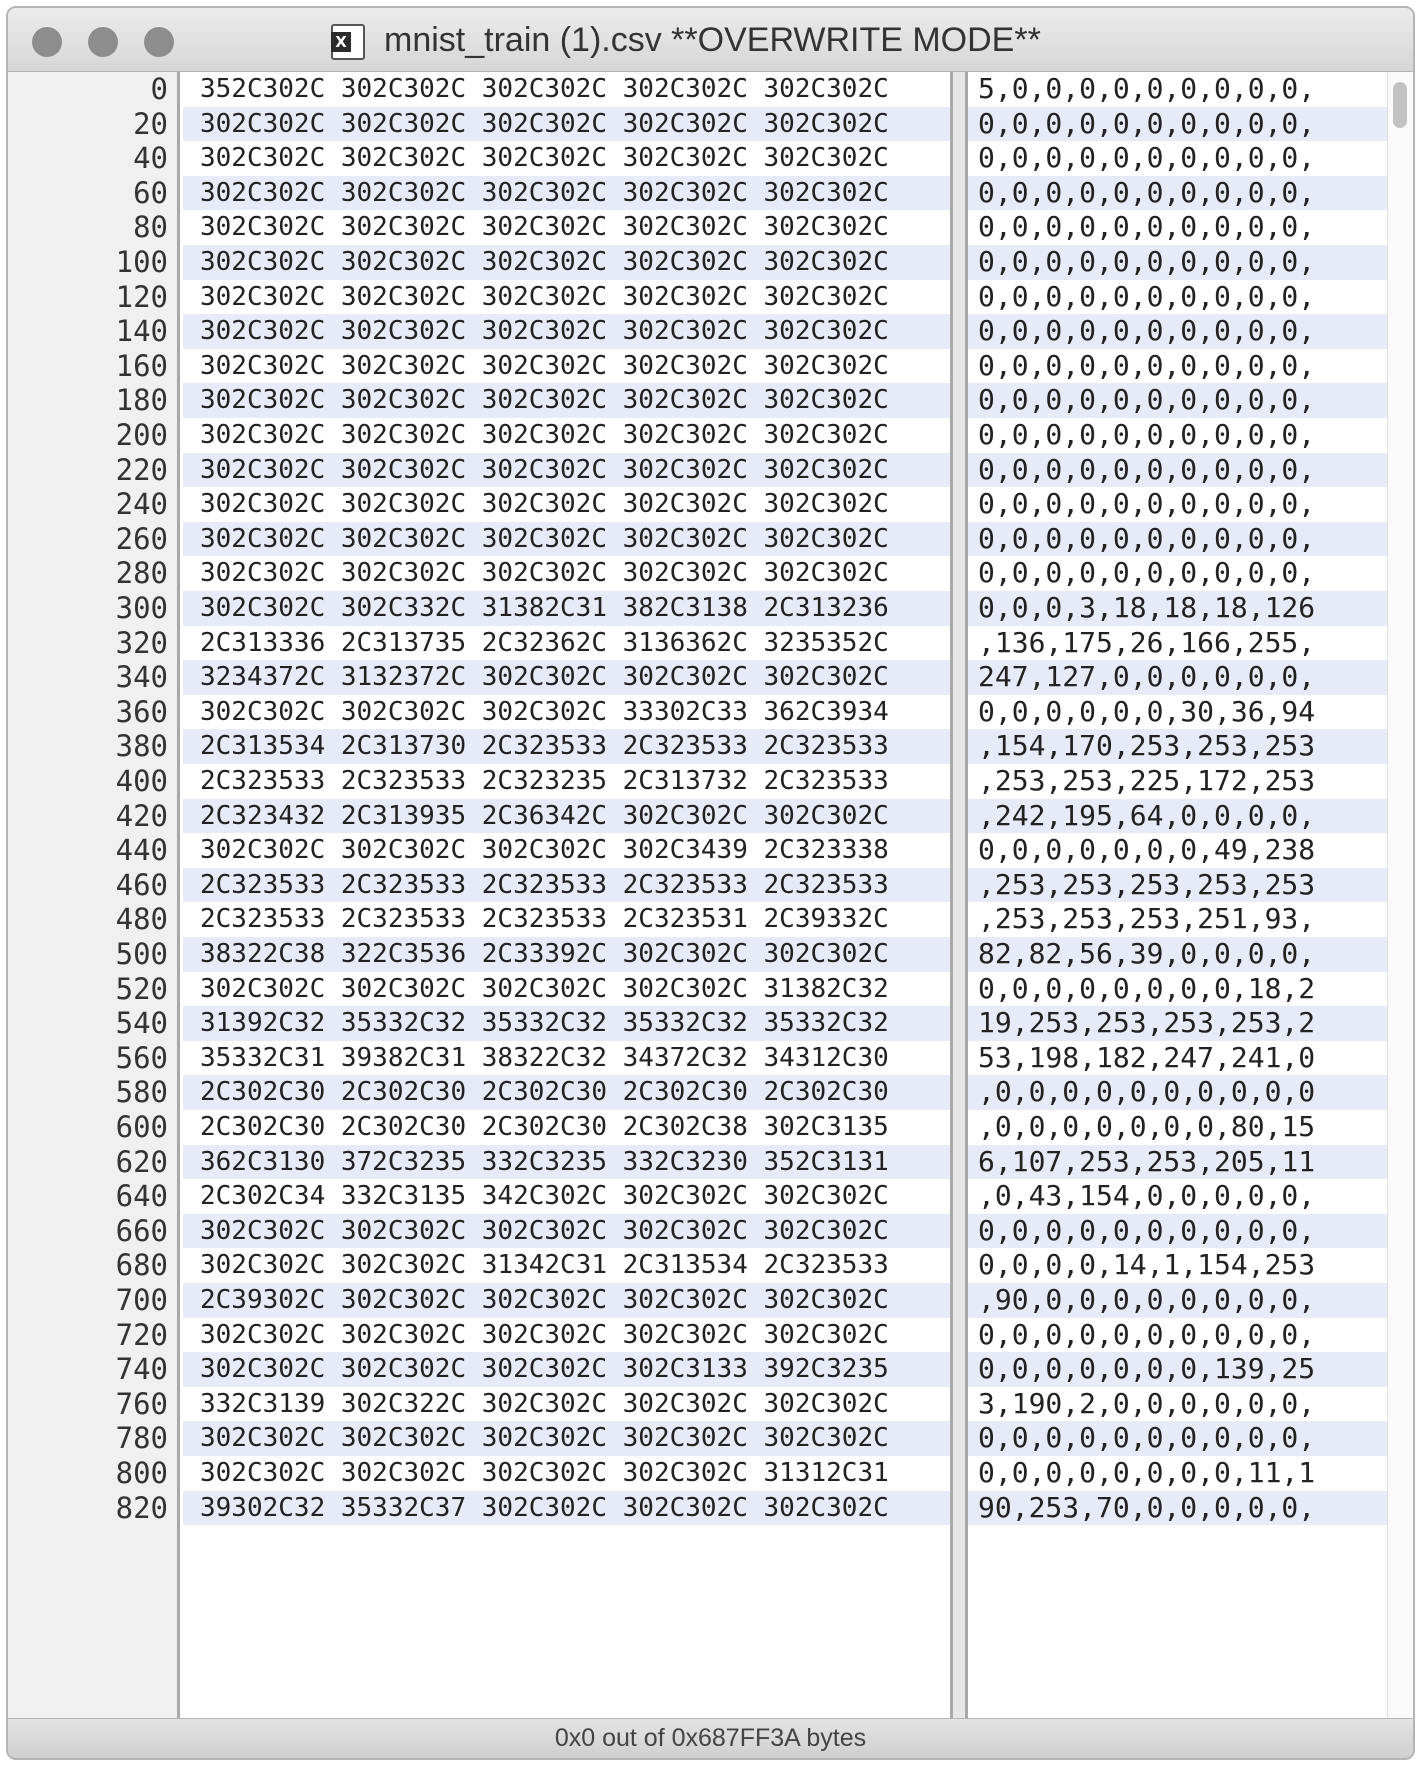 The height and width of the screenshot is (1772, 1425). I want to click on row-text: 0,0,0,0,0,0,30,36,94, so click(1147, 711).